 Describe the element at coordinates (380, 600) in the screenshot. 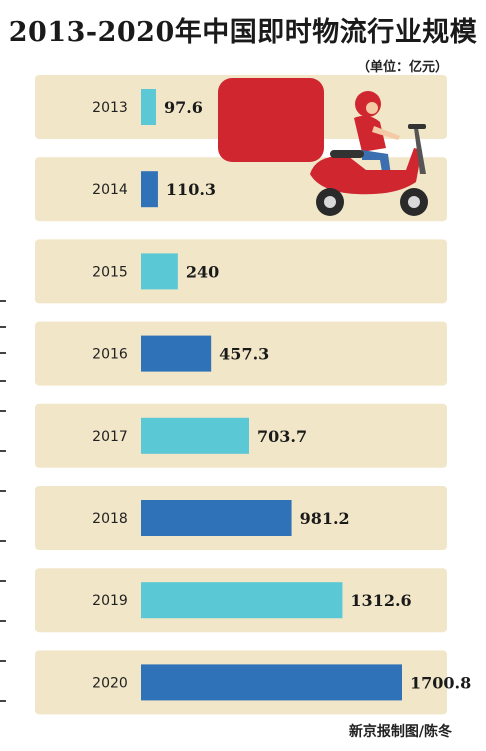

I see `value-label: 1312.6` at that location.